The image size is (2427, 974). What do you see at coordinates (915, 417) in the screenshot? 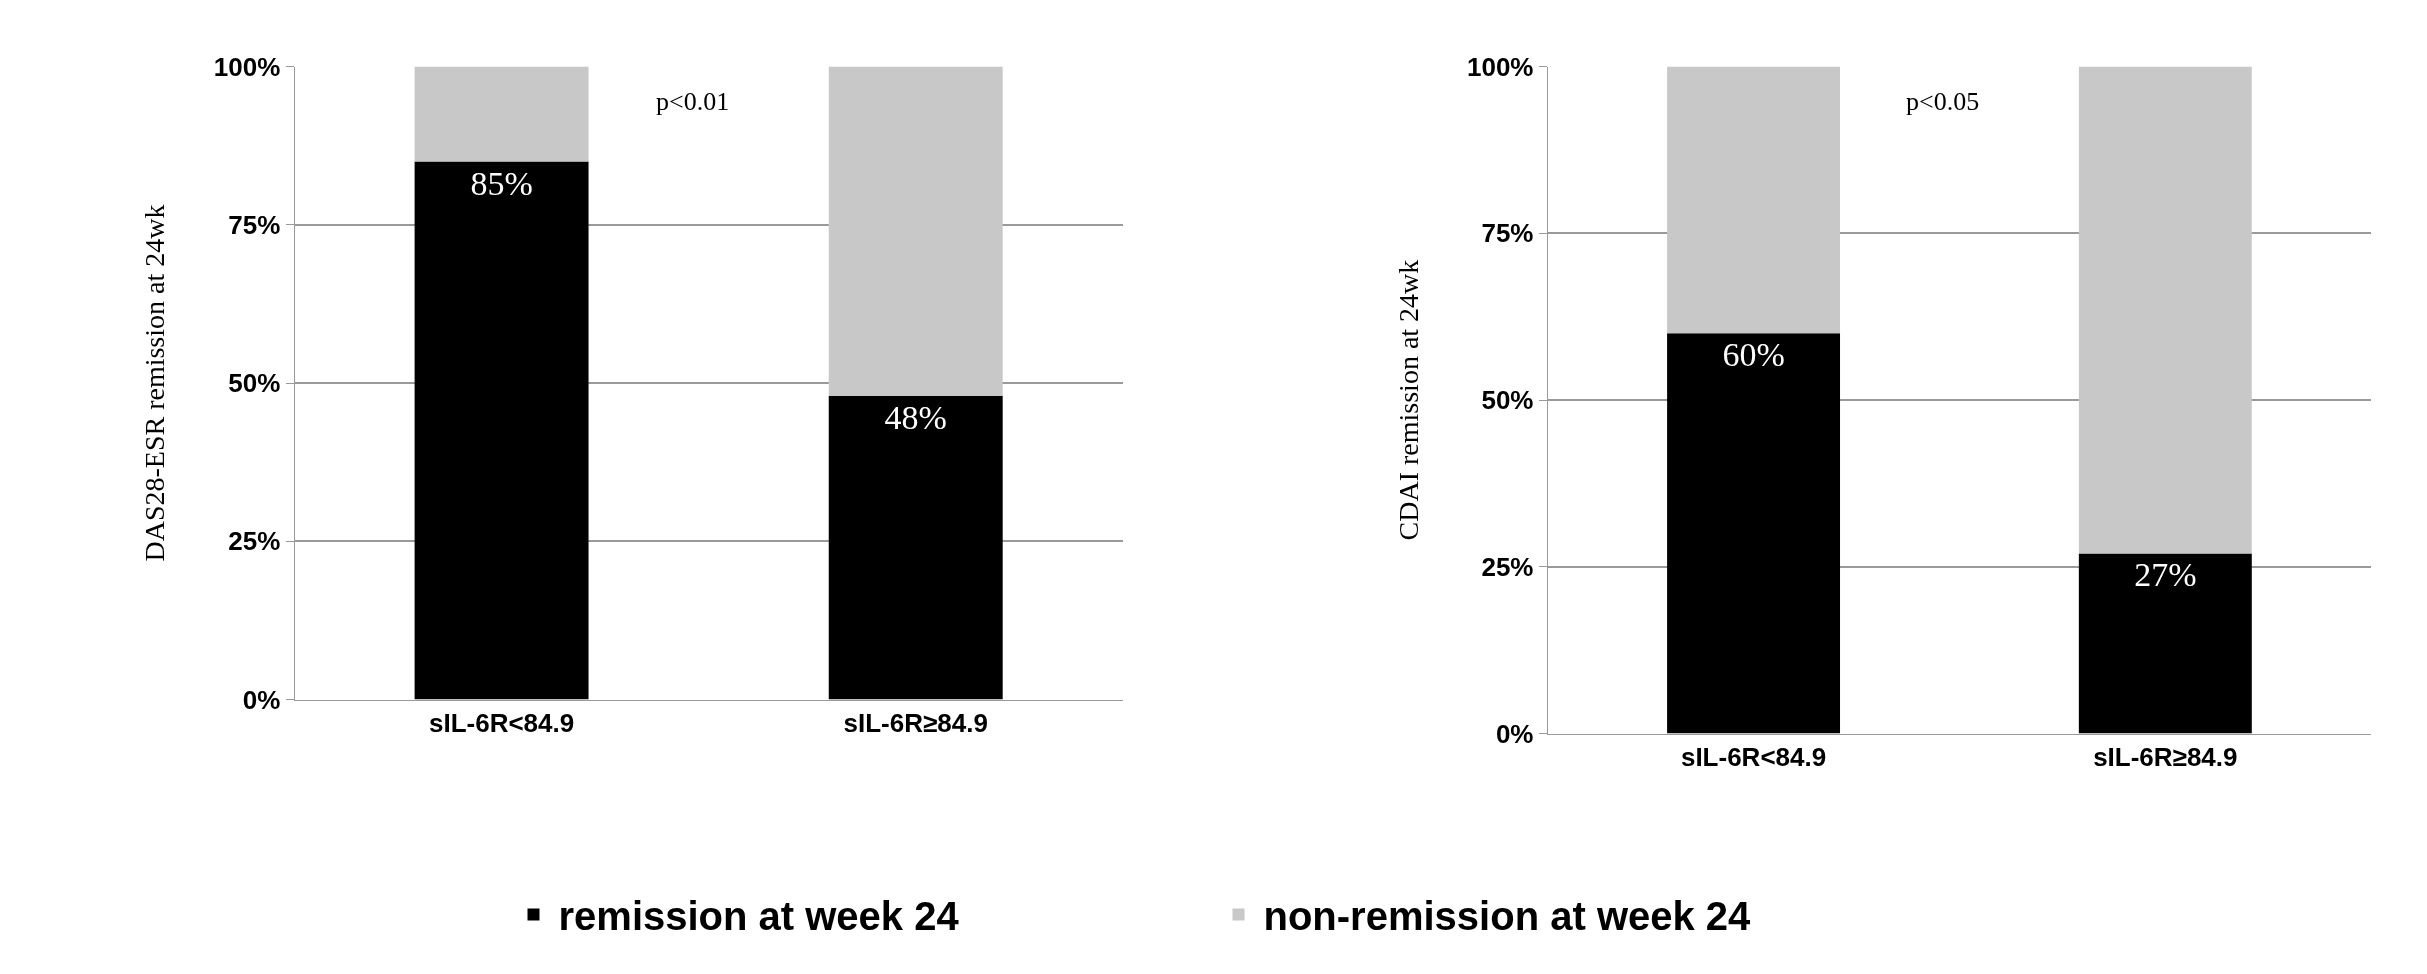
I see `data-label: 48%` at bounding box center [915, 417].